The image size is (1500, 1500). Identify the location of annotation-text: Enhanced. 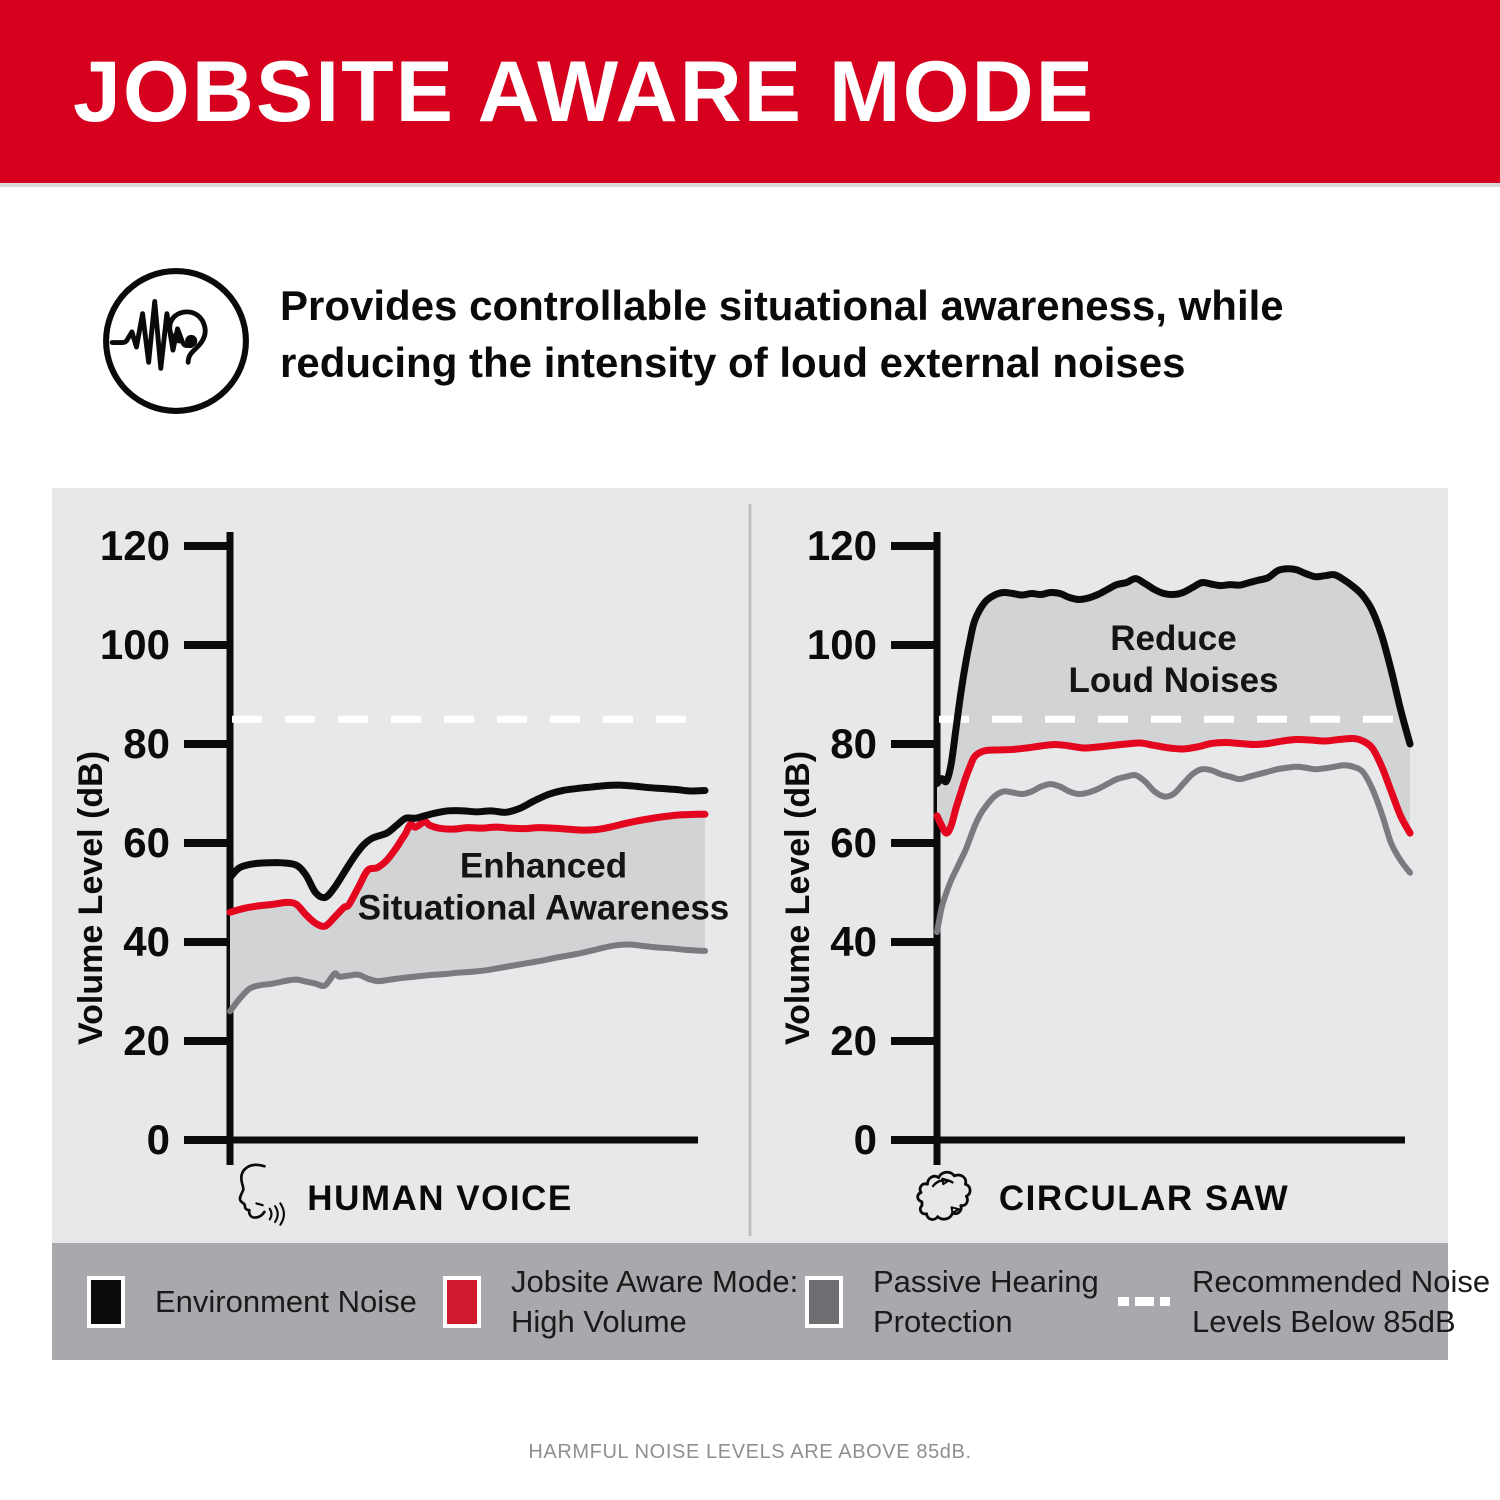
(543, 866).